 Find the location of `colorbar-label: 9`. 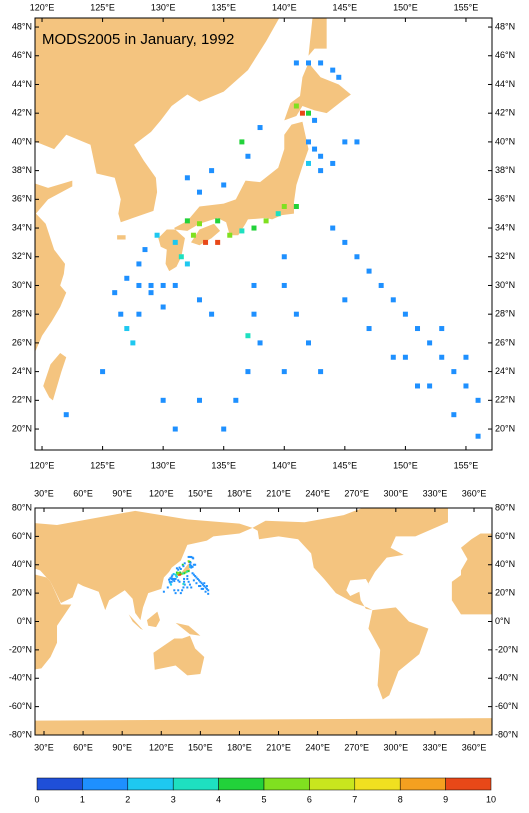

colorbar-label: 9 is located at coordinates (445, 799).